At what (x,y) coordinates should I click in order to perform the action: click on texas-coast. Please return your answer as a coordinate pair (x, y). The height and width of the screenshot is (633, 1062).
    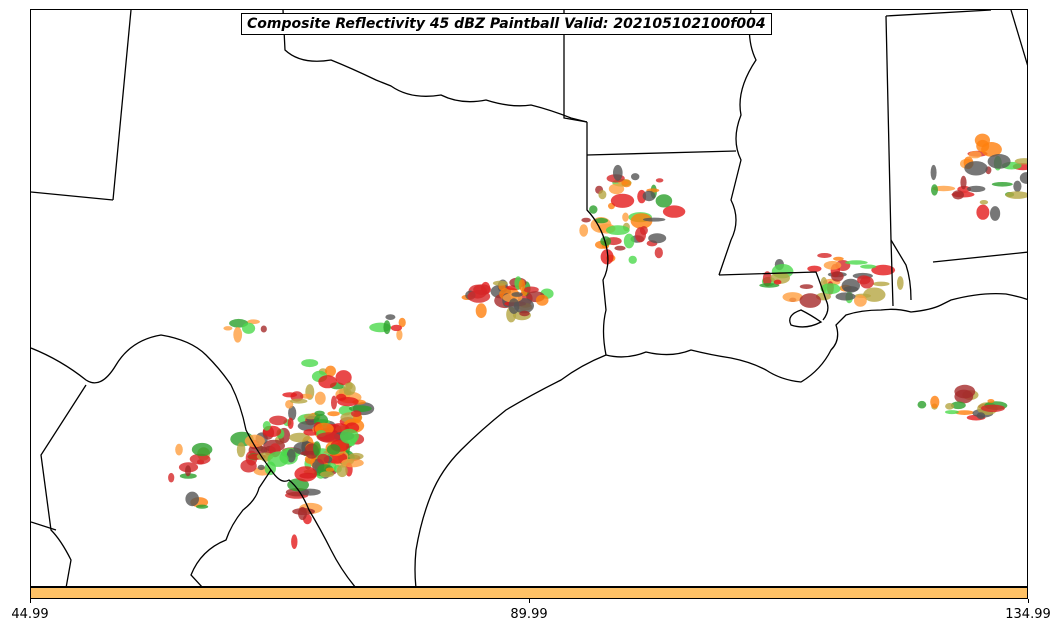
    Looking at the image, I should click on (510, 470).